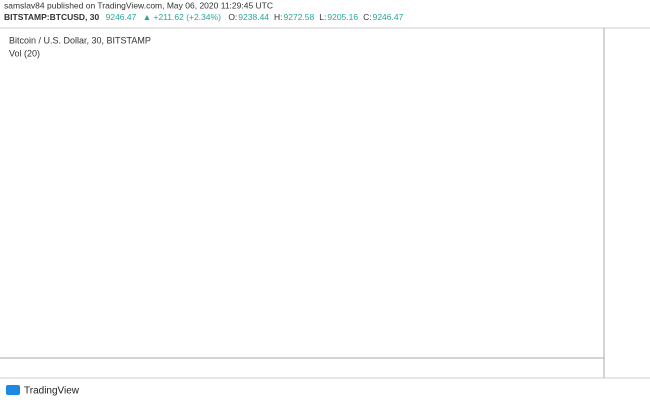 Image resolution: width=650 pixels, height=402 pixels. Describe the element at coordinates (278, 17) in the screenshot. I see `ohlc-key: H:` at that location.